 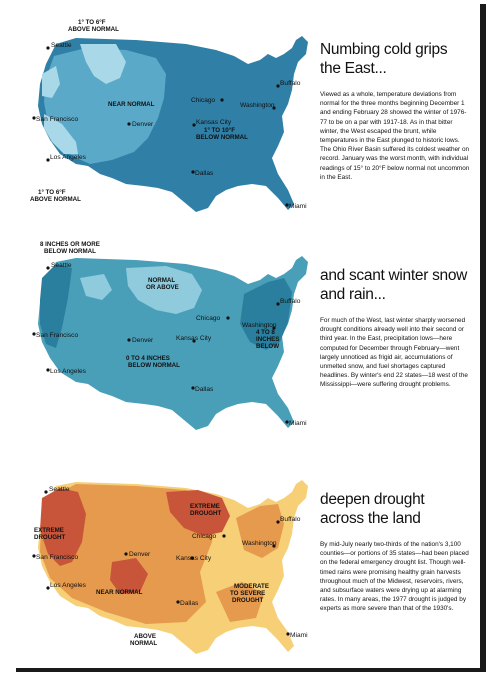 I want to click on normal-pocket-zone, so click(x=96, y=287).